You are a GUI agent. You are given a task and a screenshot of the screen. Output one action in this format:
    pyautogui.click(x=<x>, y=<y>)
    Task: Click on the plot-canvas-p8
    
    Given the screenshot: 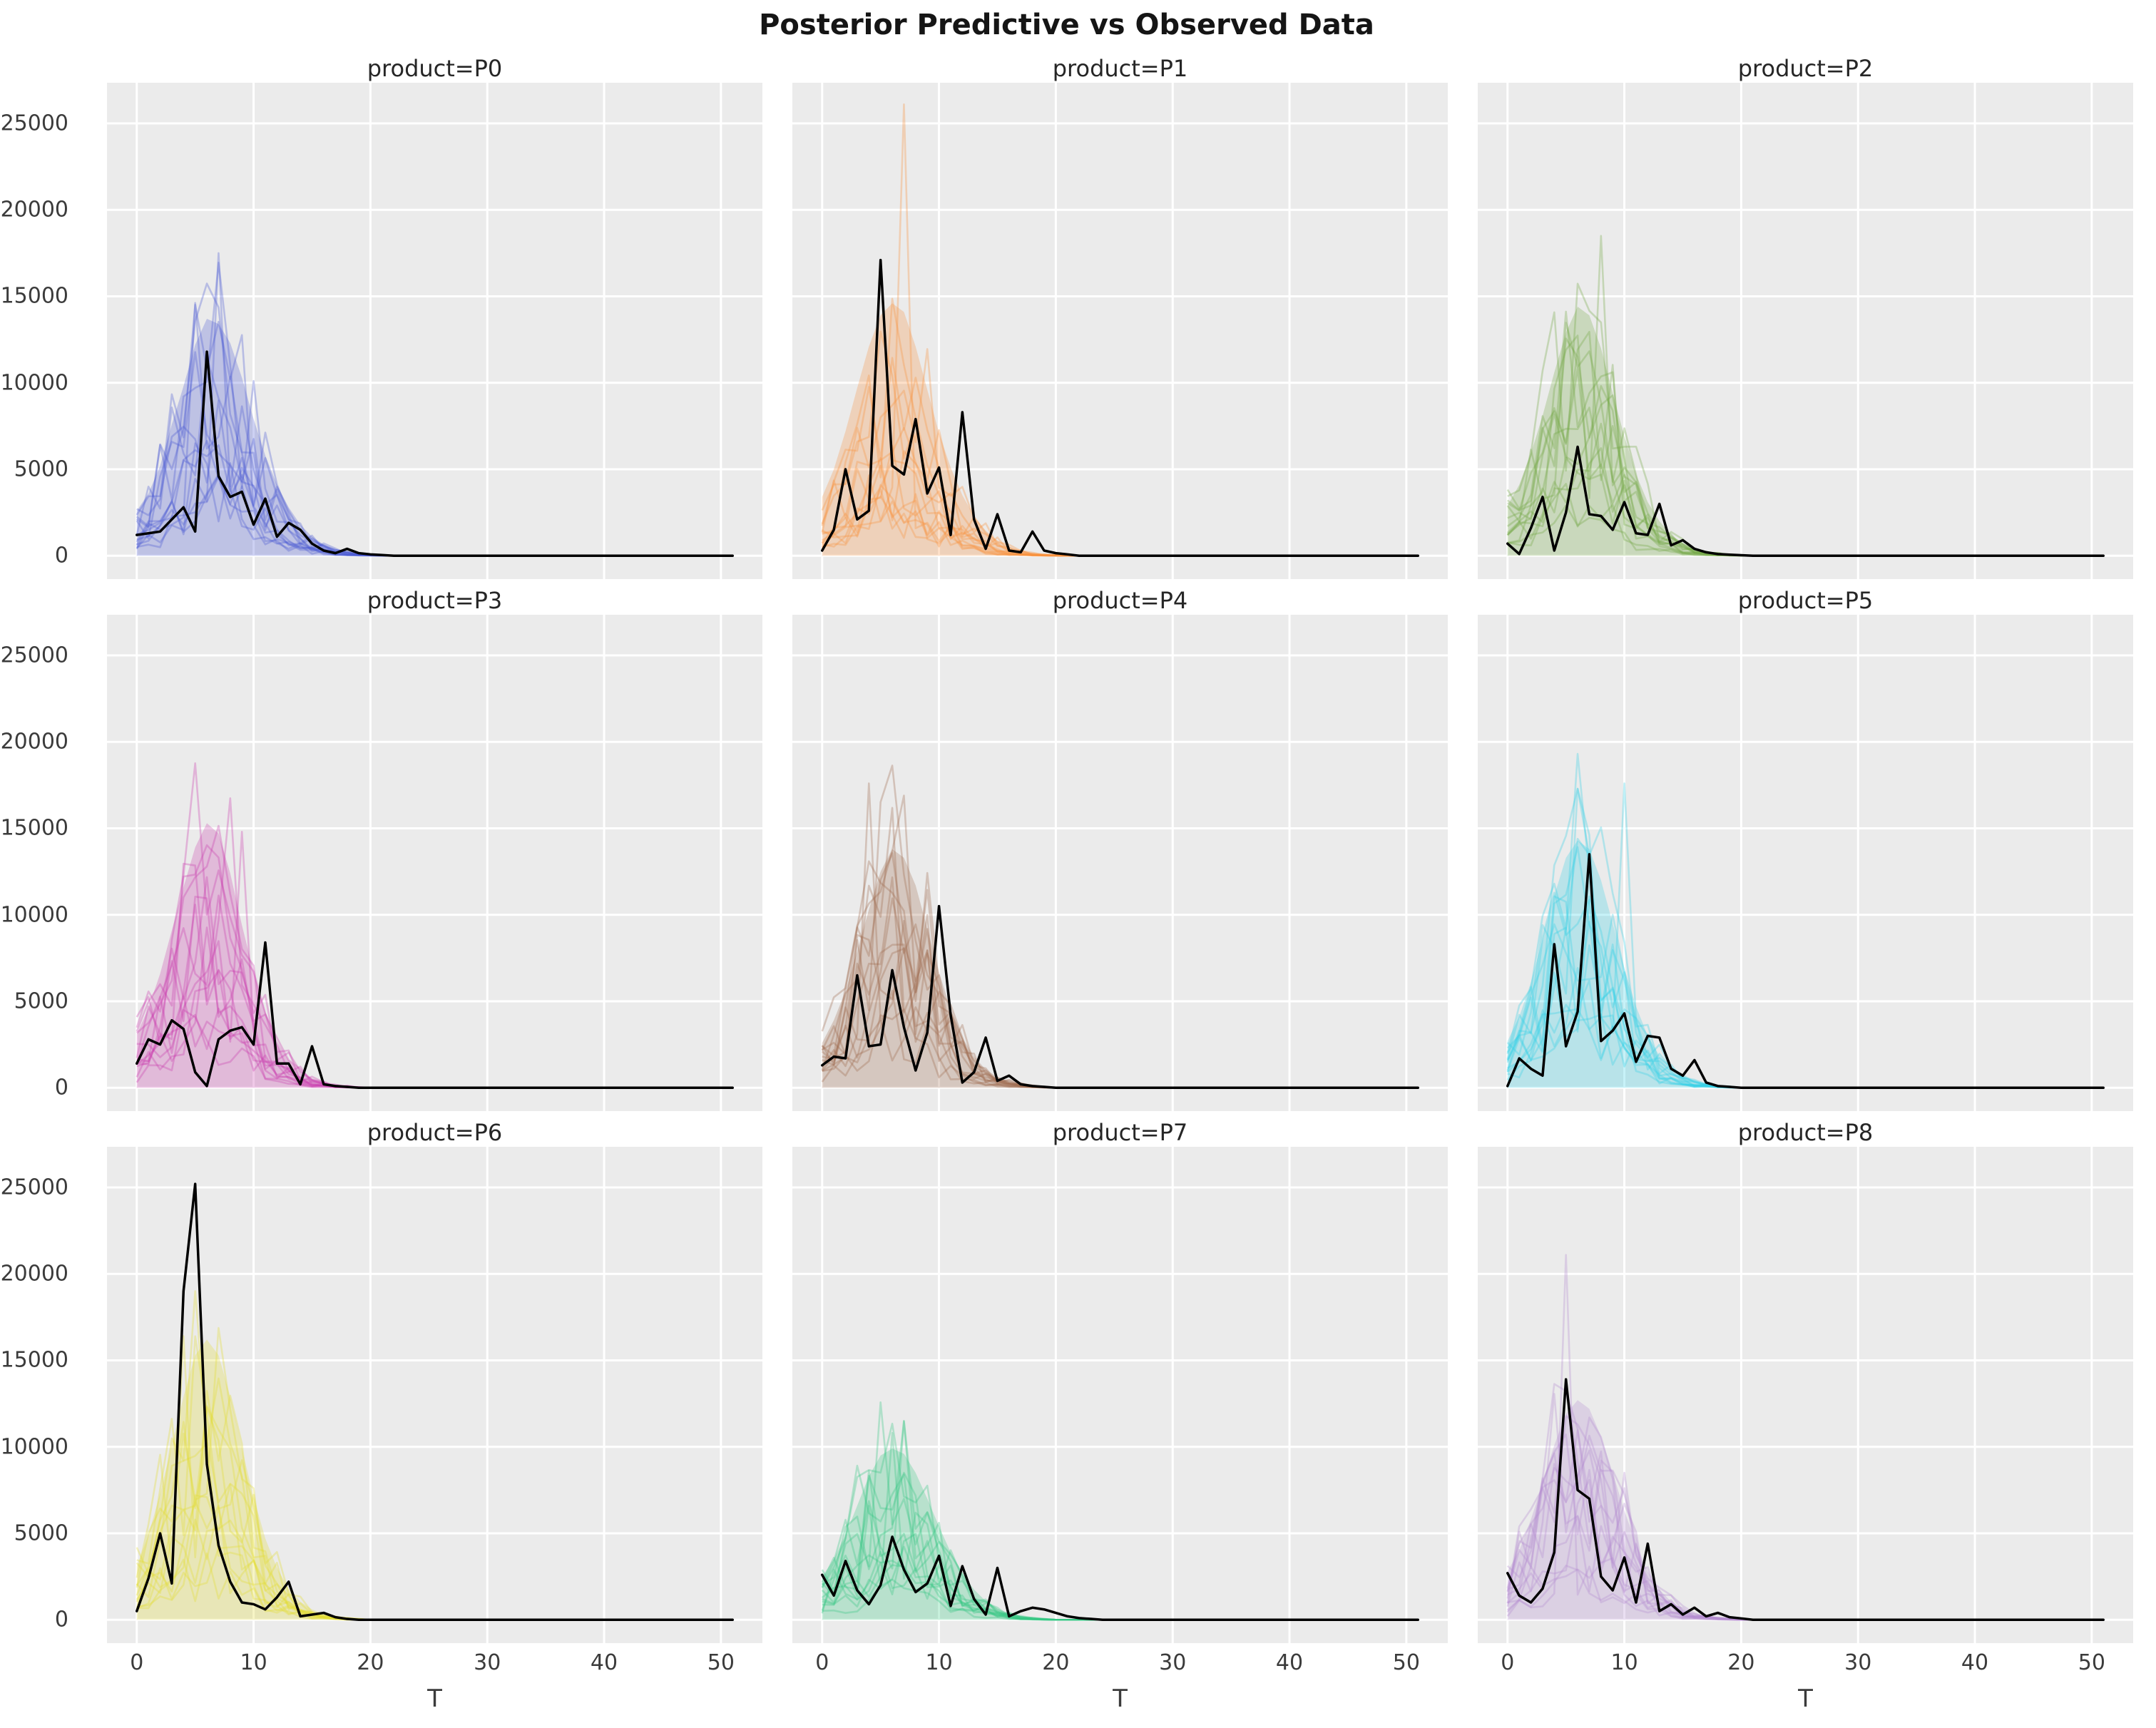 What is the action you would take?
    pyautogui.click(x=1805, y=1395)
    